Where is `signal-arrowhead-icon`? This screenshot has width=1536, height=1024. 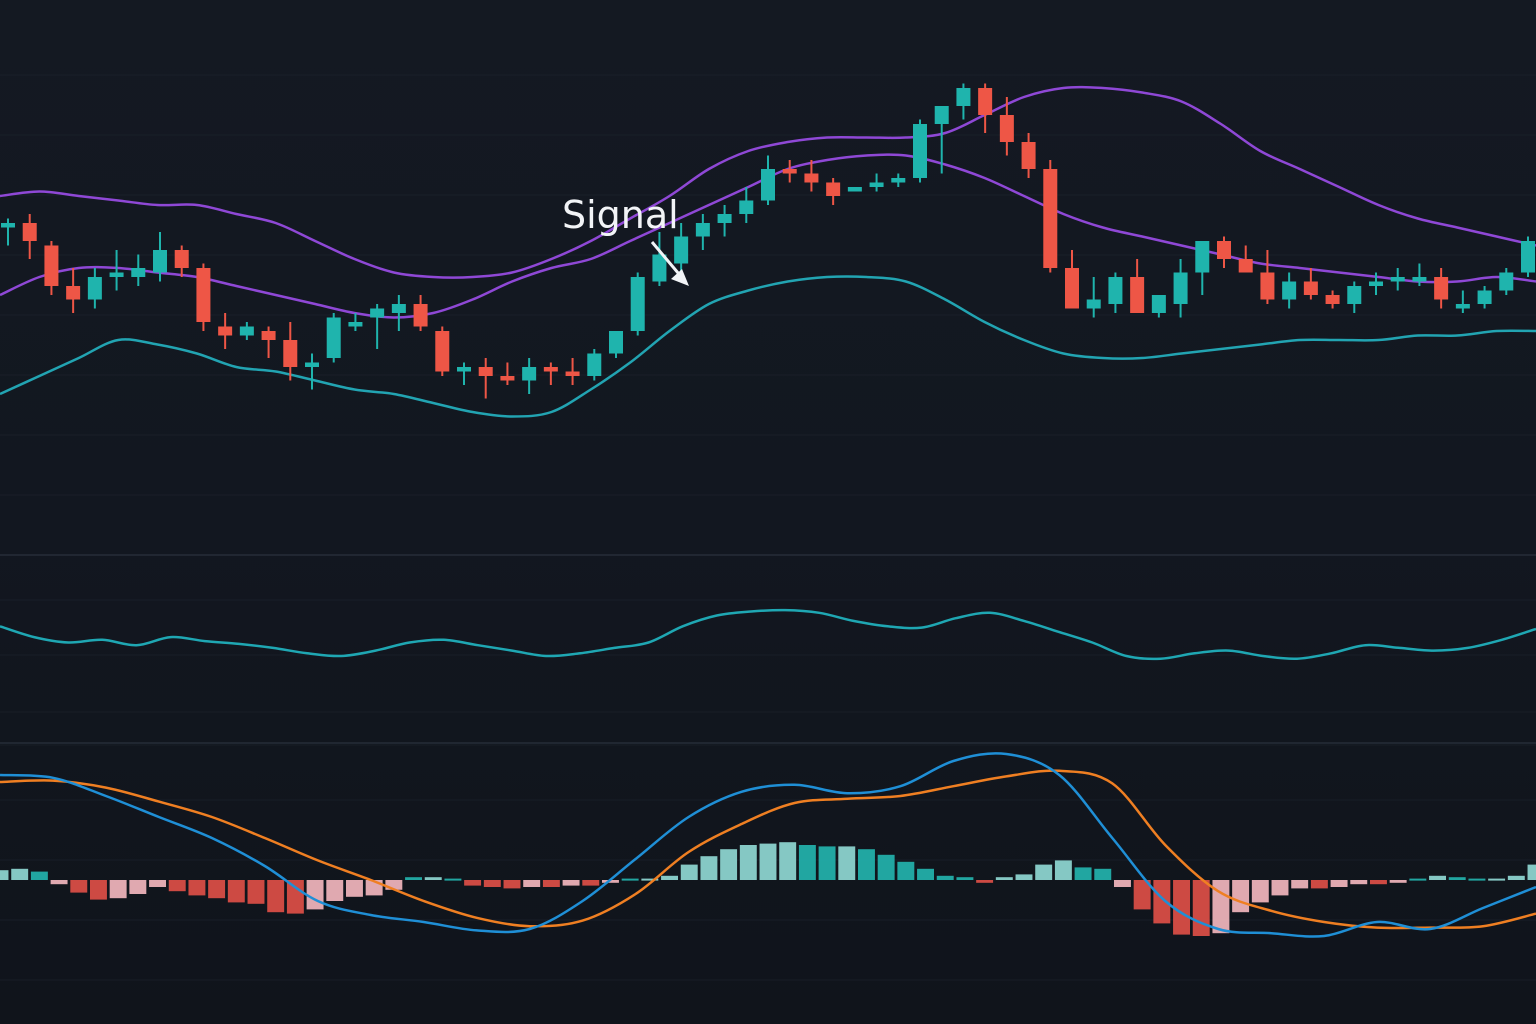
signal-arrowhead-icon is located at coordinates (680, 277).